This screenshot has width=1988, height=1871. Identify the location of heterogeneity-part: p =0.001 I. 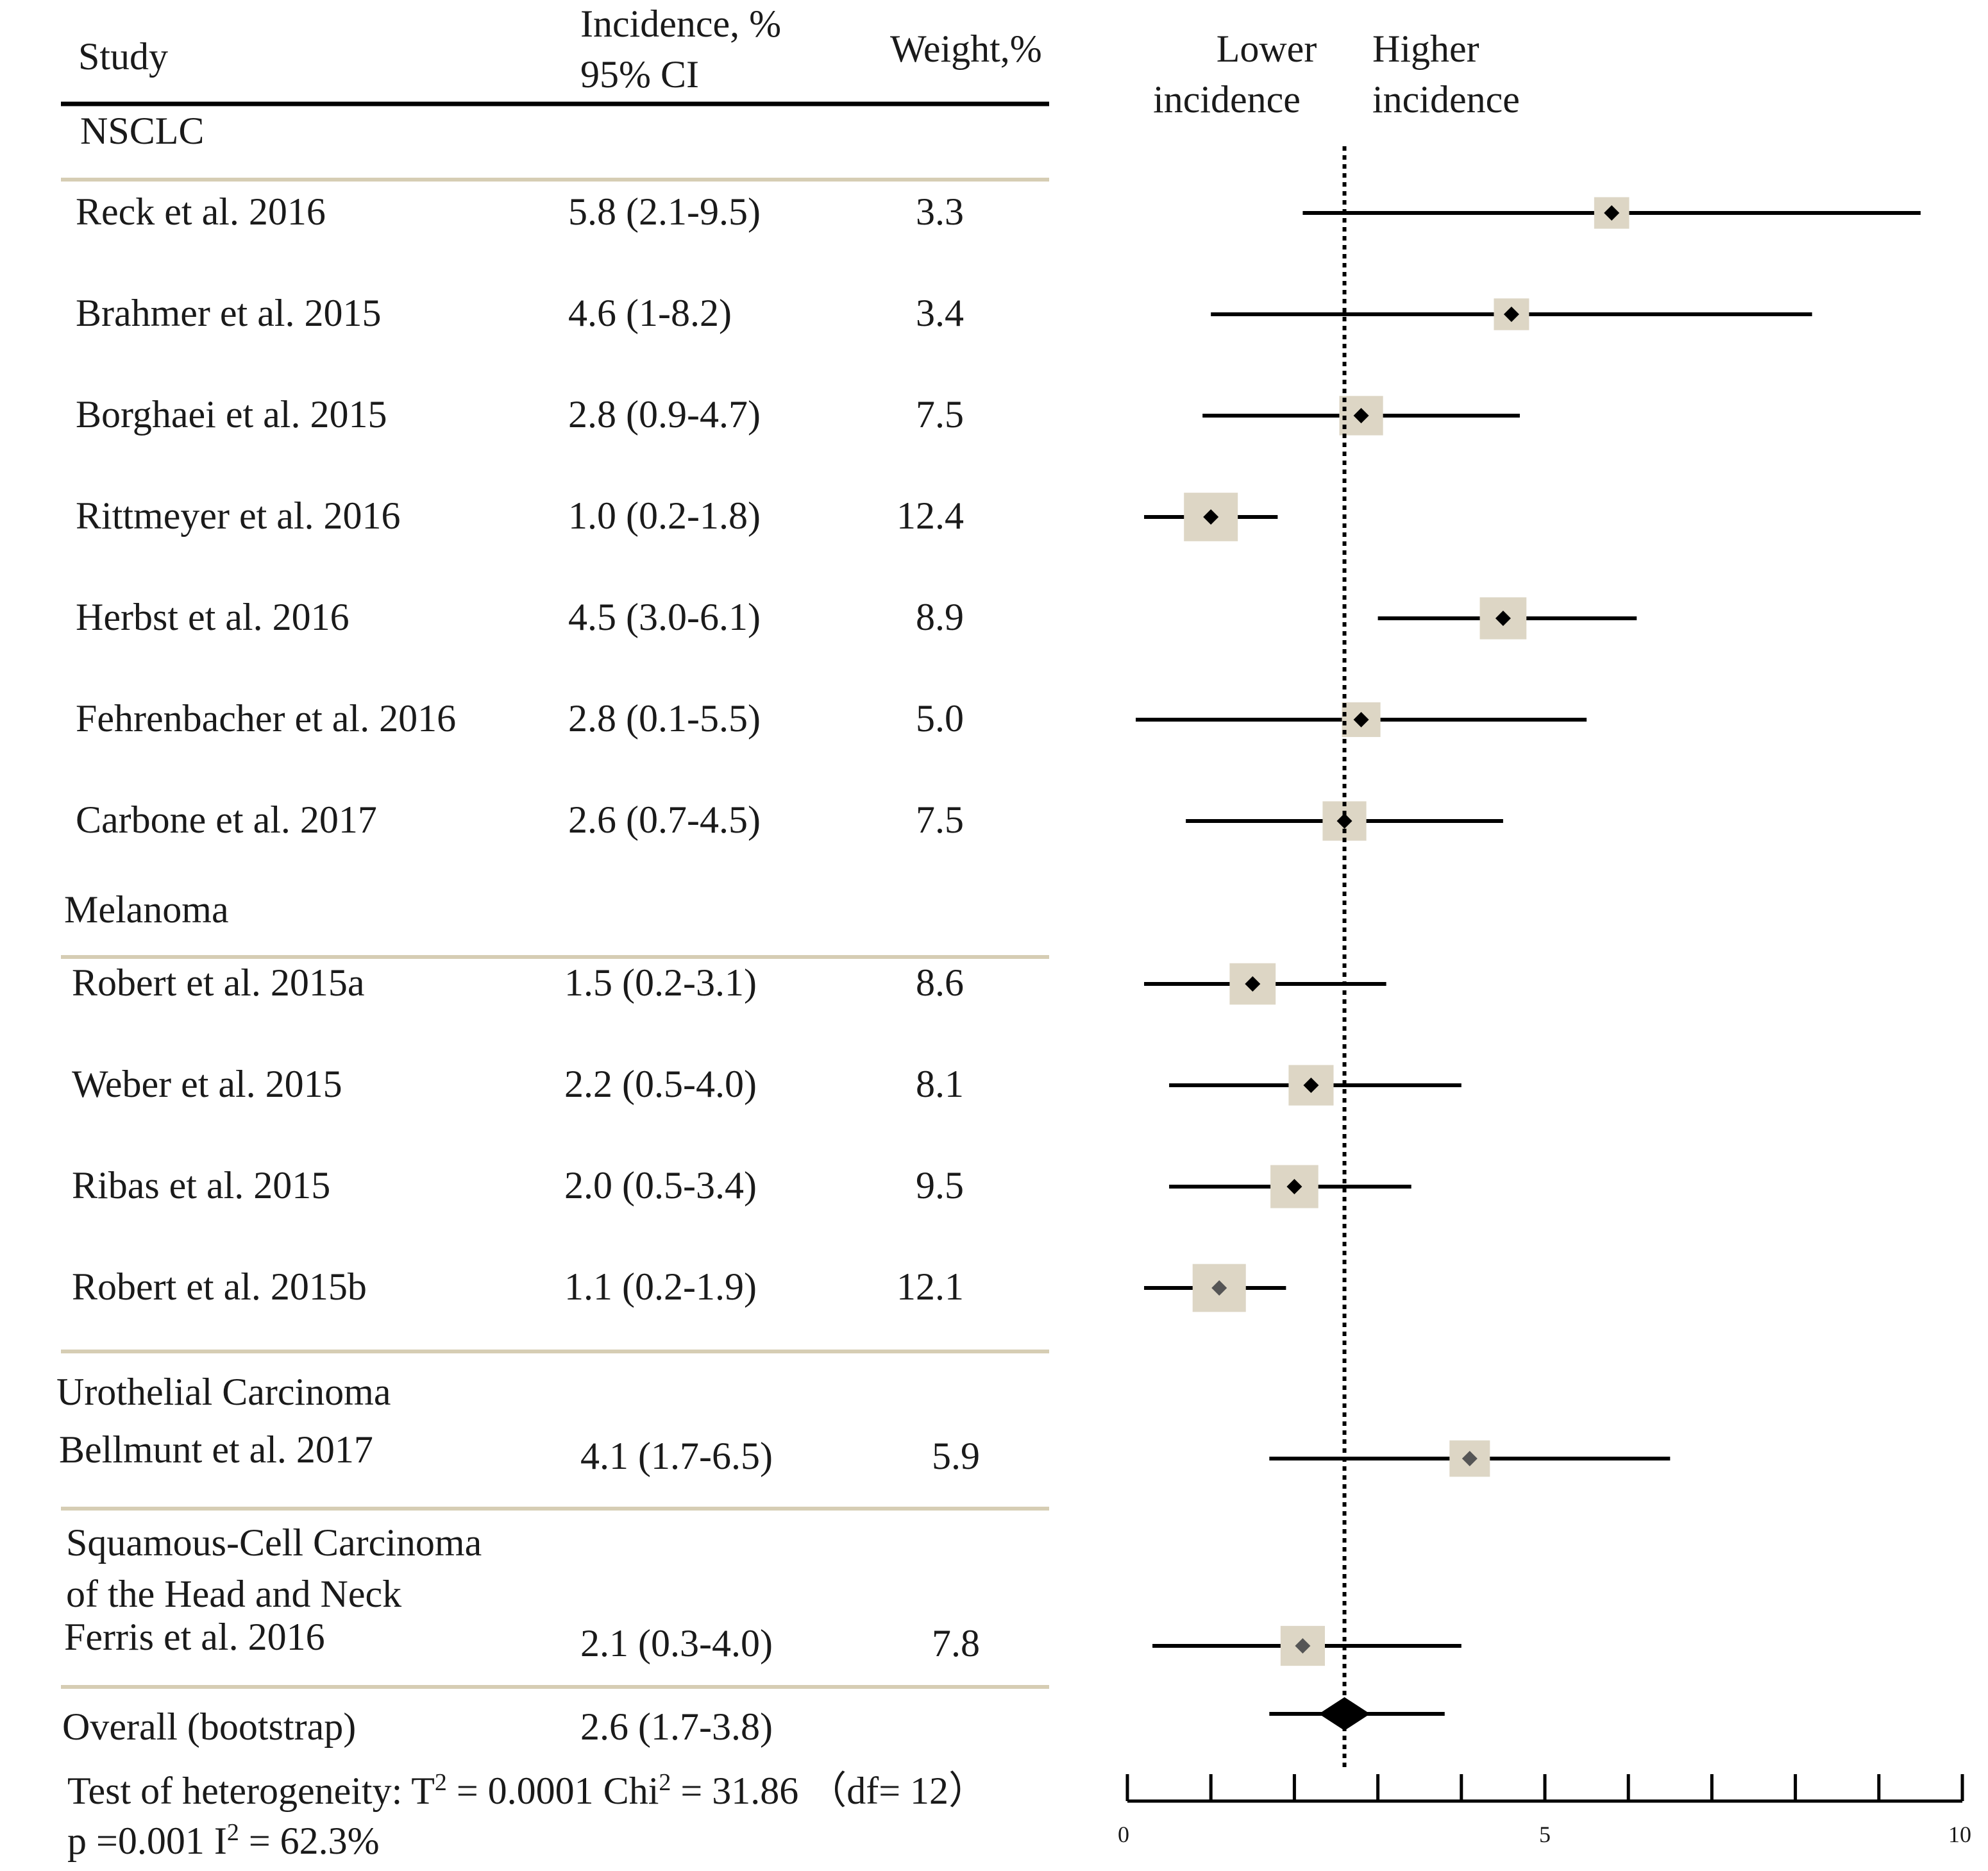
(147, 1841).